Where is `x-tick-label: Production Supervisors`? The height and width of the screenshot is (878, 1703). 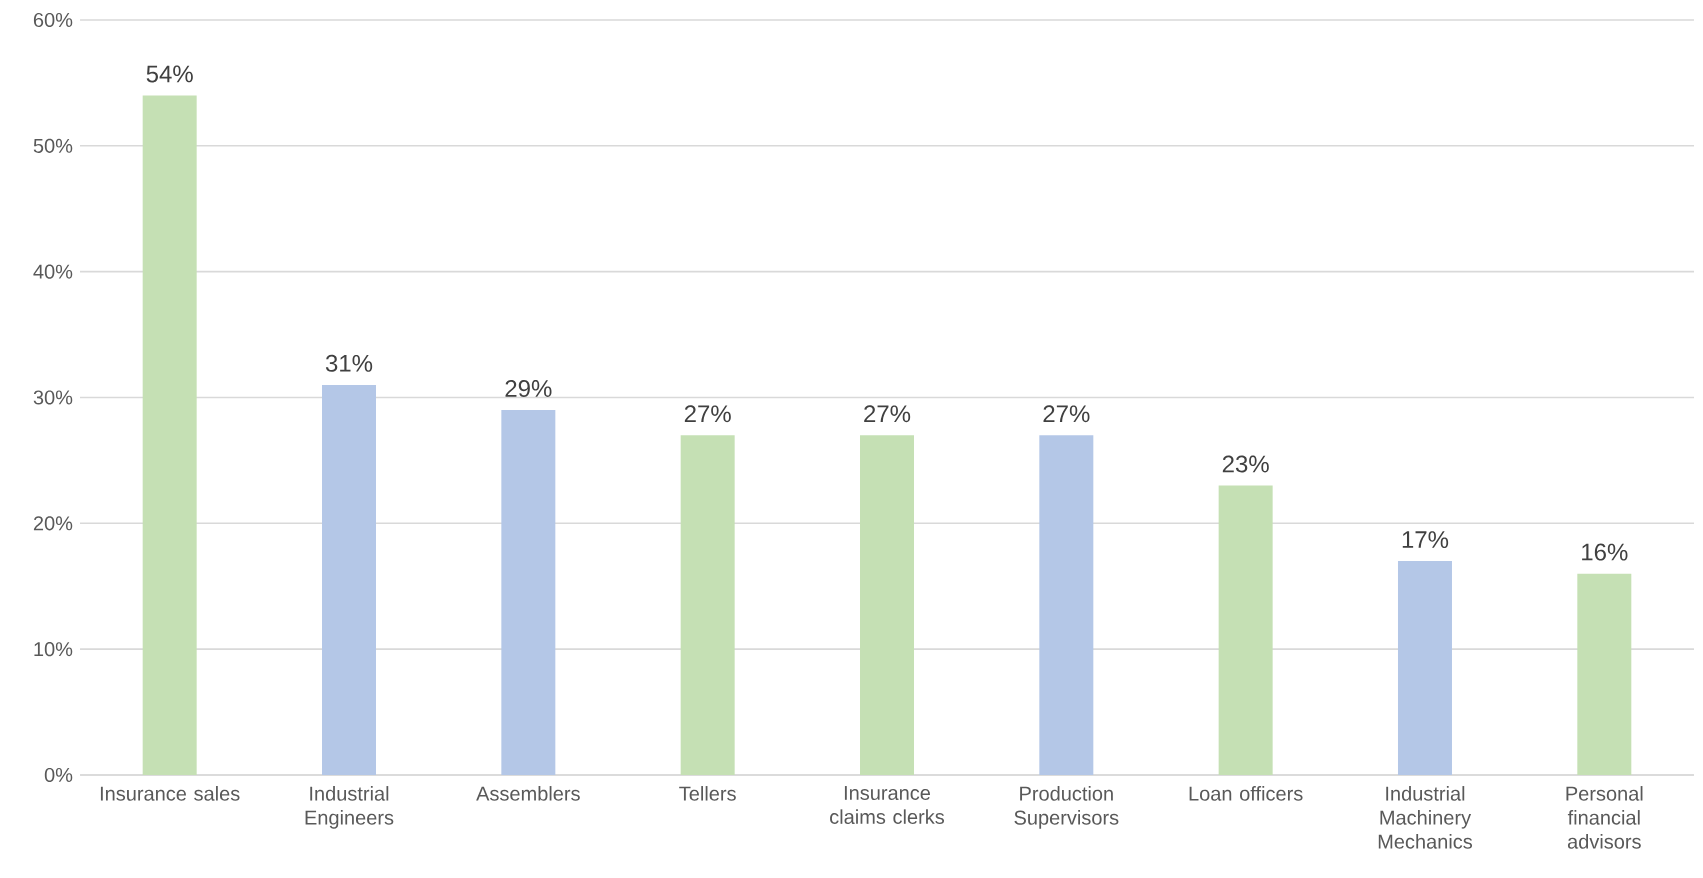 x-tick-label: Production Supervisors is located at coordinates (1066, 807).